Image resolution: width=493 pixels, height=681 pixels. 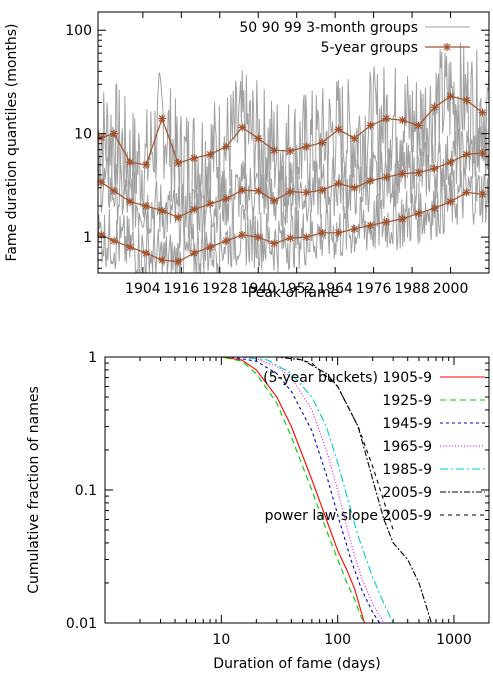 What do you see at coordinates (78, 31) in the screenshot?
I see `y-tick-label: 100` at bounding box center [78, 31].